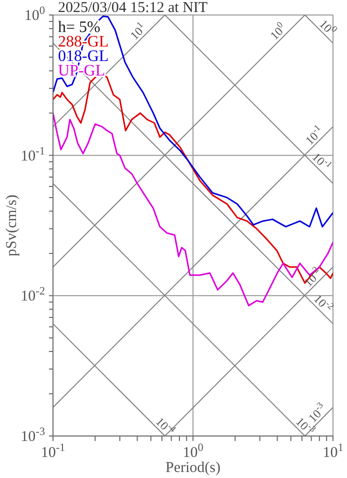 This screenshot has height=478, width=347. I want to click on y-tick-label: 10$^{0}$, so click(35, 14).